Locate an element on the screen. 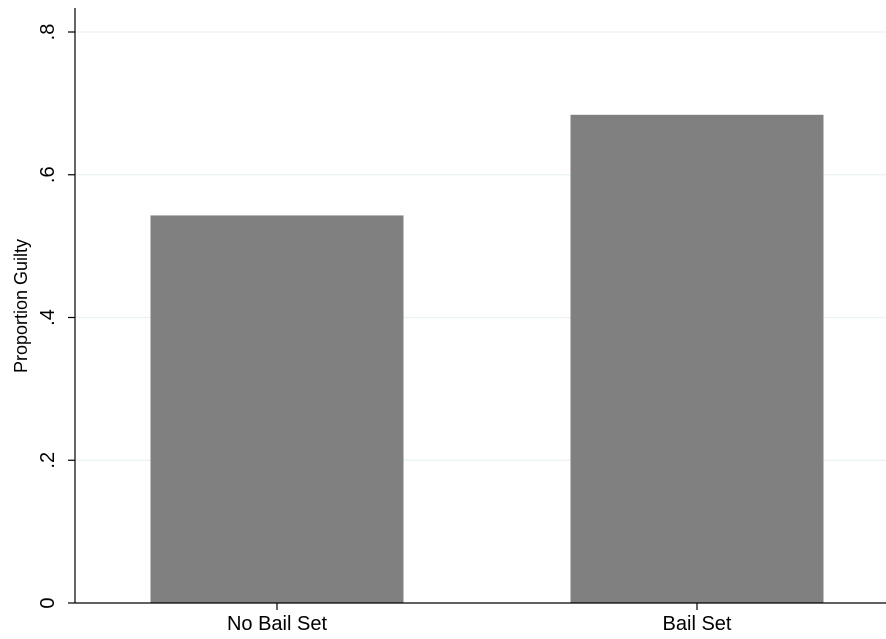  y-ticks: 0 .2 .4 .6 .8 is located at coordinates (56, 316).